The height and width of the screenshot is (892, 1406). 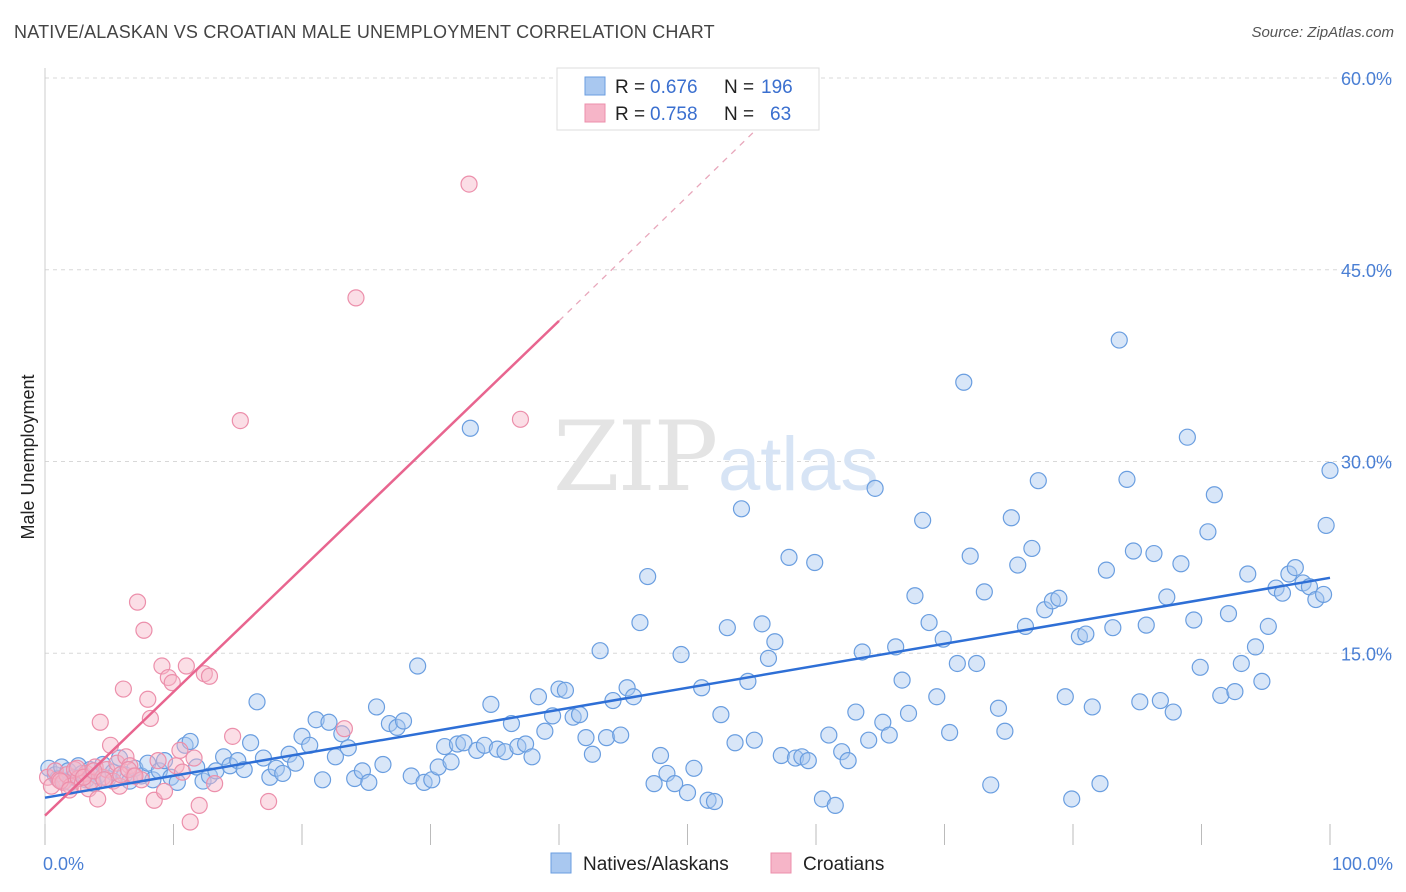 I want to click on legend-r-label-natives: R =, so click(x=630, y=87).